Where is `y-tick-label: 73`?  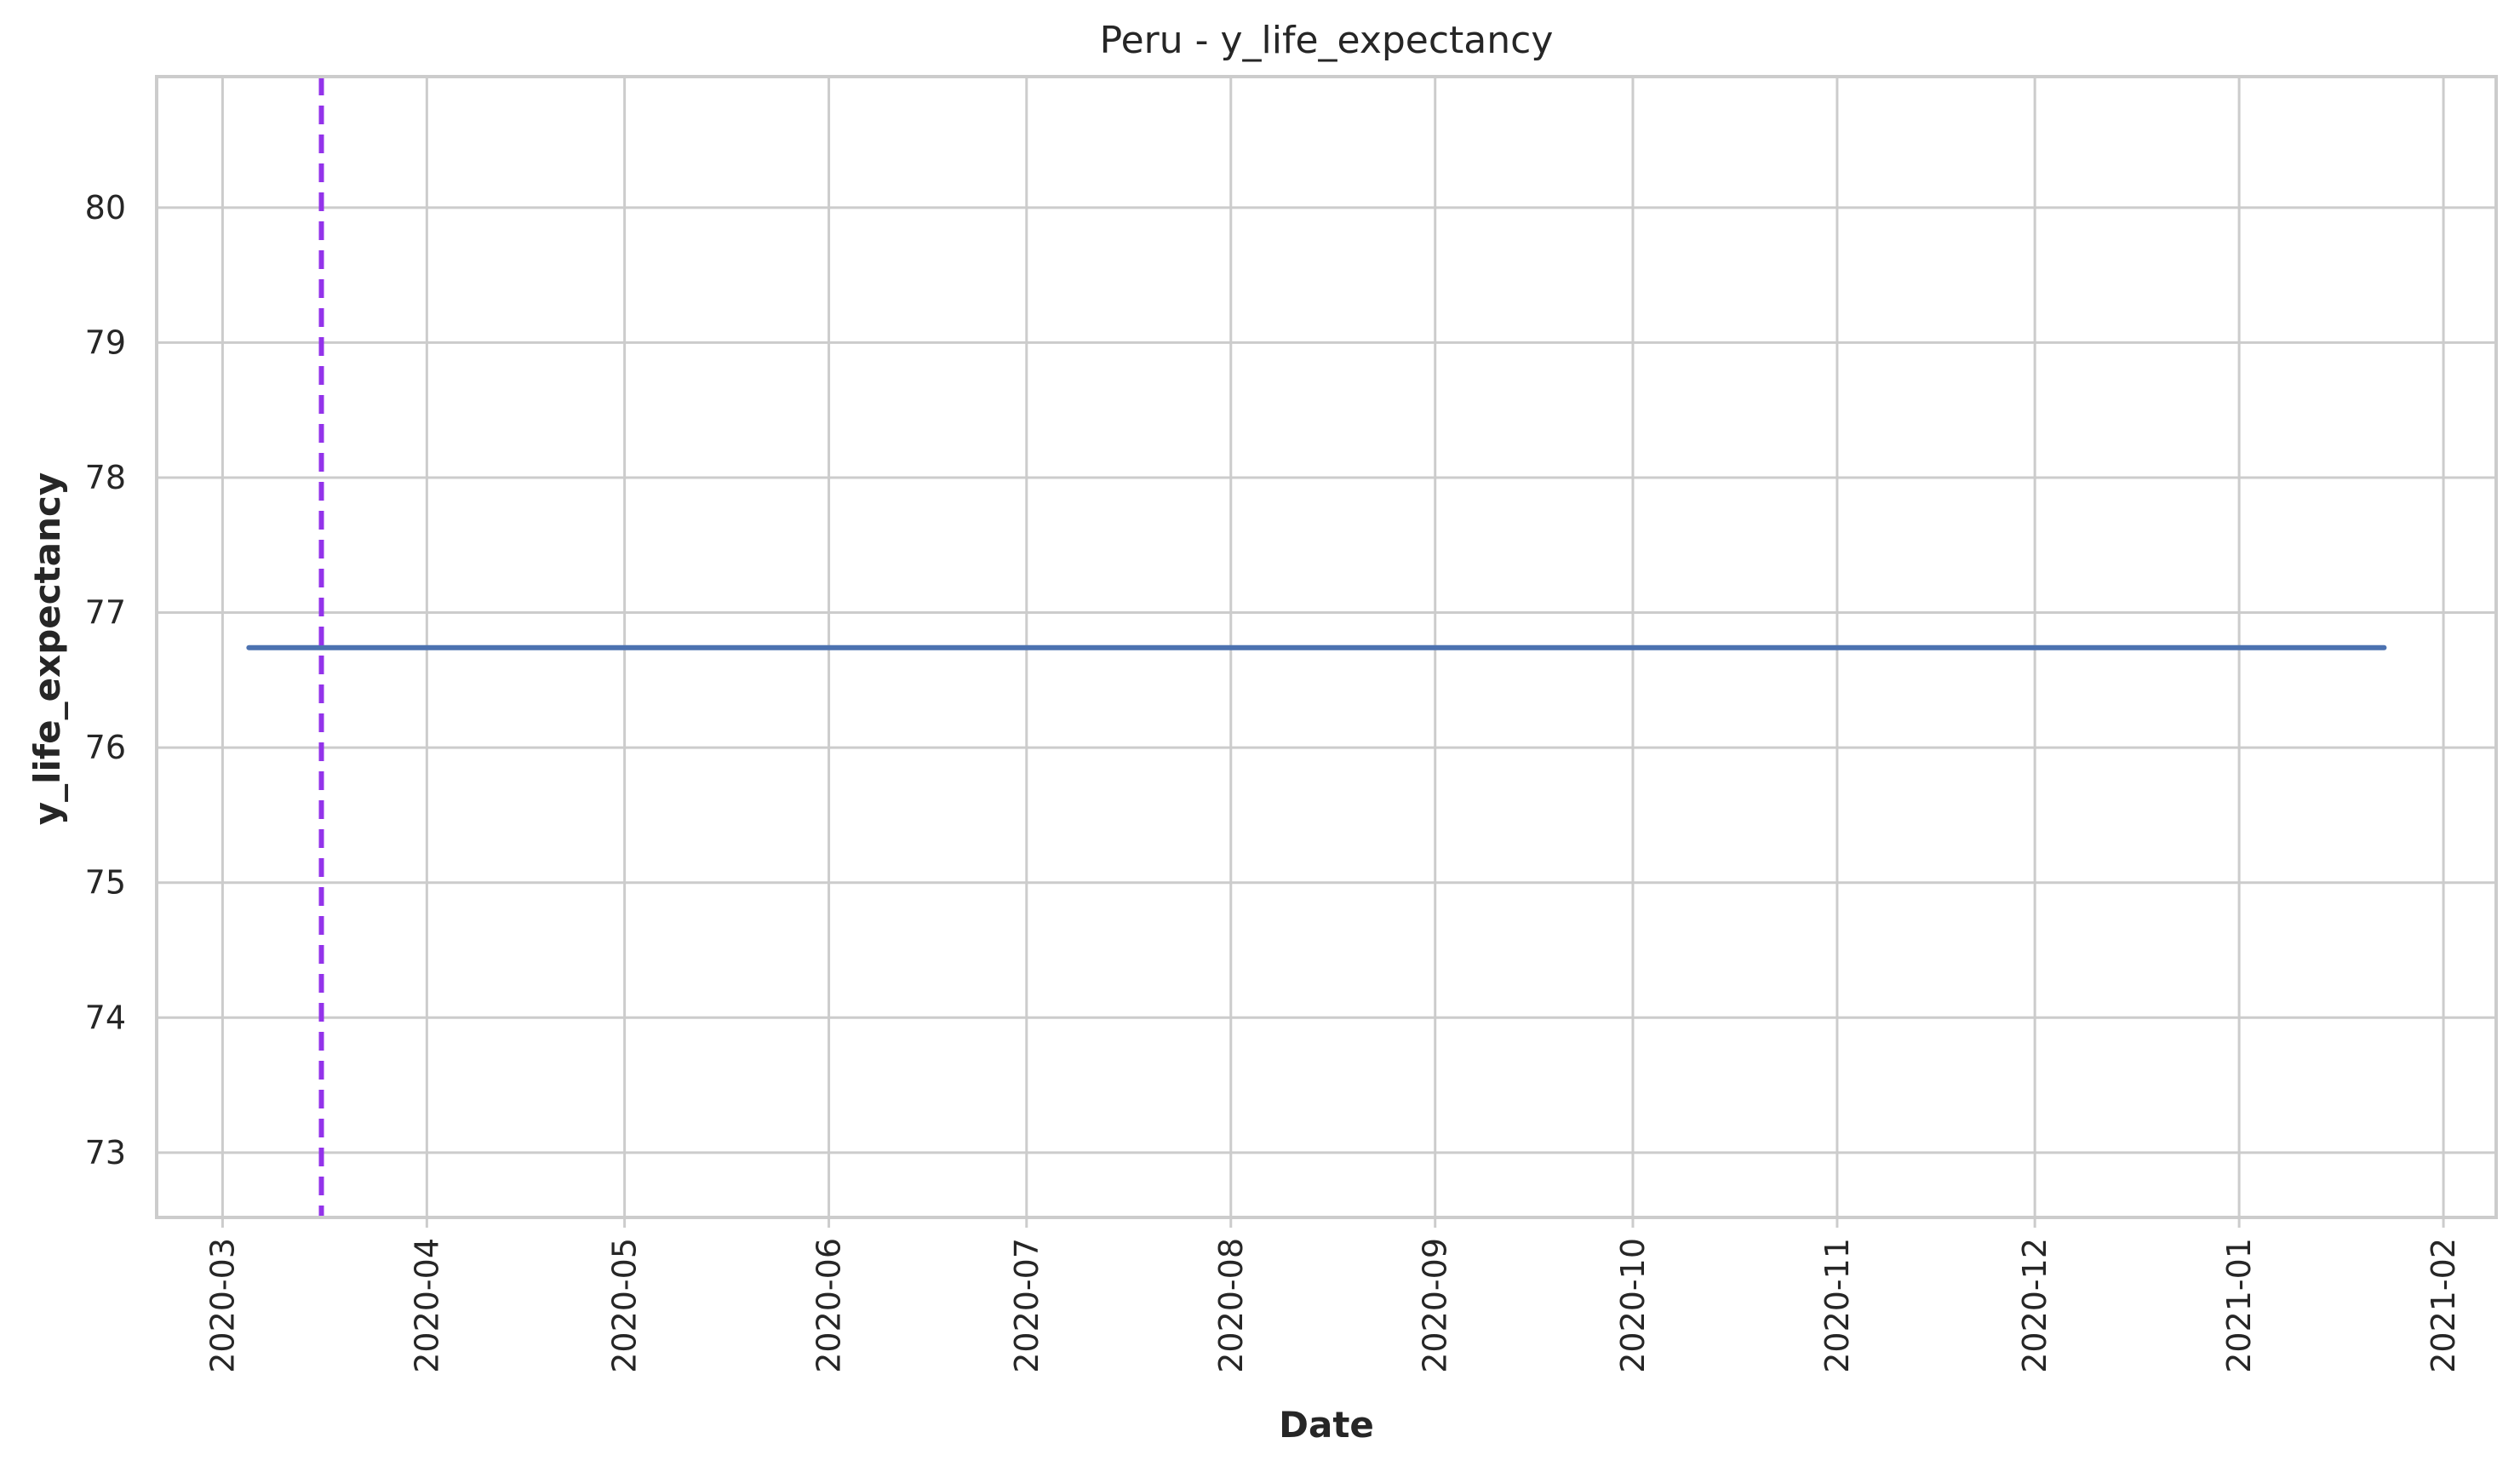
y-tick-label: 73 is located at coordinates (105, 1152).